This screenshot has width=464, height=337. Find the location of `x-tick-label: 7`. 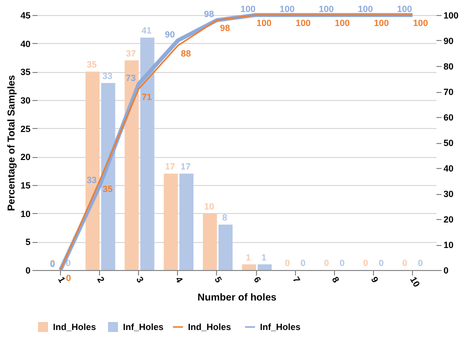

x-tick-label: 7 is located at coordinates (296, 279).